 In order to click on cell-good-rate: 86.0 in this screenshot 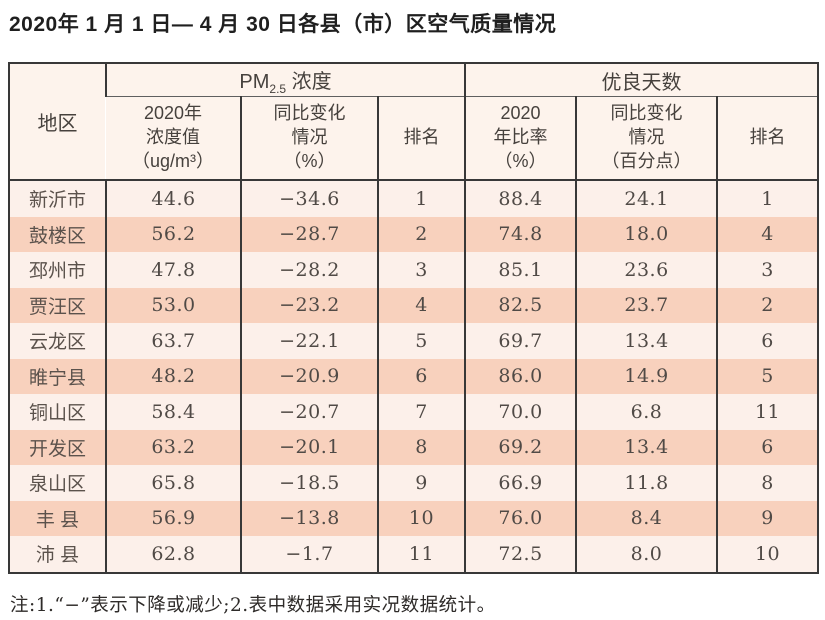, I will do `click(520, 376)`.